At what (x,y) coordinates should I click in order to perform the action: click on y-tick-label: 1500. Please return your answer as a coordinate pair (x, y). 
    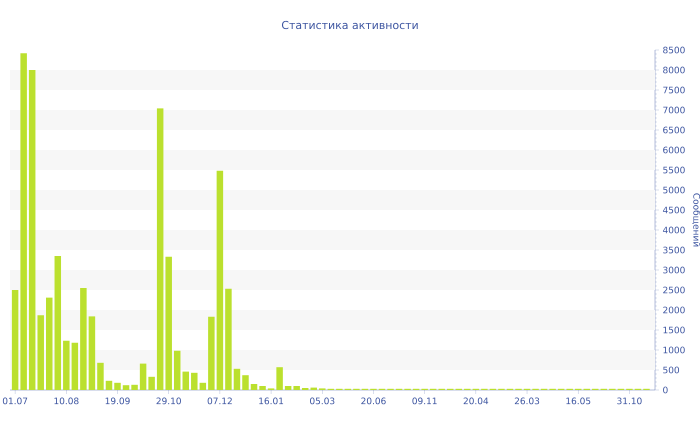
    Looking at the image, I should click on (674, 330).